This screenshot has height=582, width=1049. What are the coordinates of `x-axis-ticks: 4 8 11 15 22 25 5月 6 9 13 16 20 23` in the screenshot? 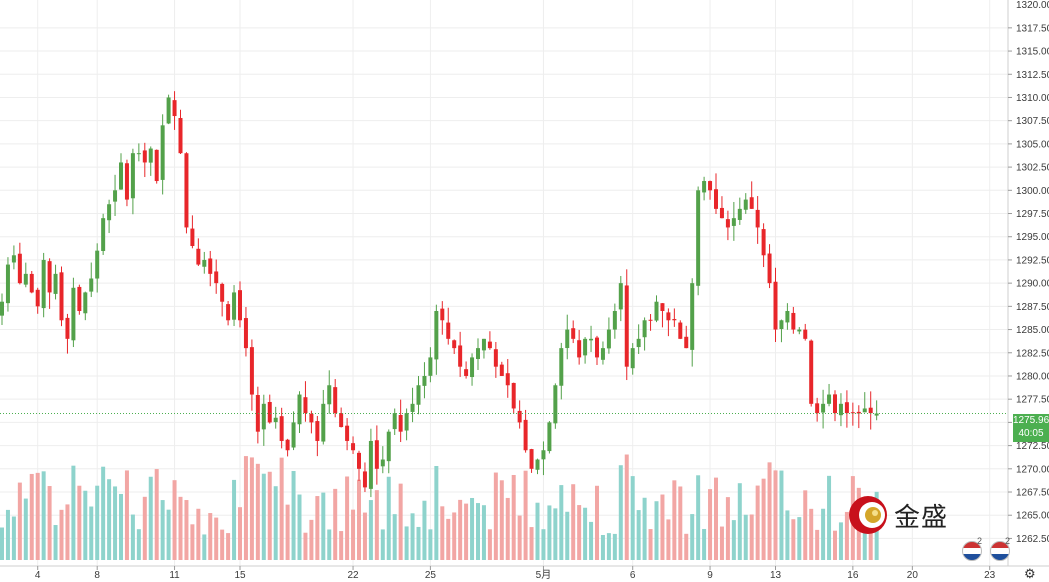 It's located at (515, 573).